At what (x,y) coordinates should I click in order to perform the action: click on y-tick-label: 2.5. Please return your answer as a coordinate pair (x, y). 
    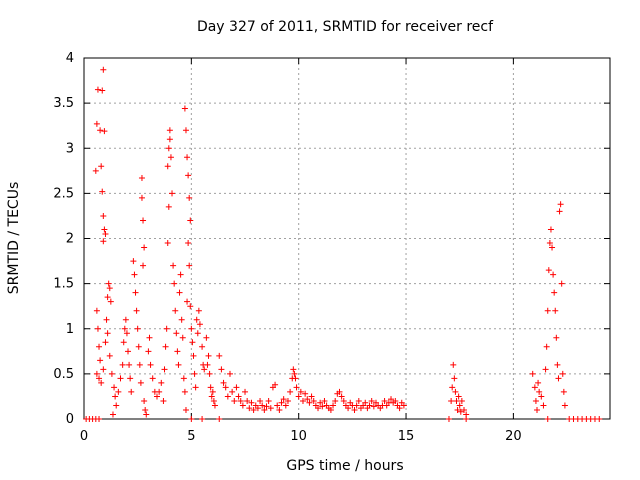
    Looking at the image, I should click on (63, 193).